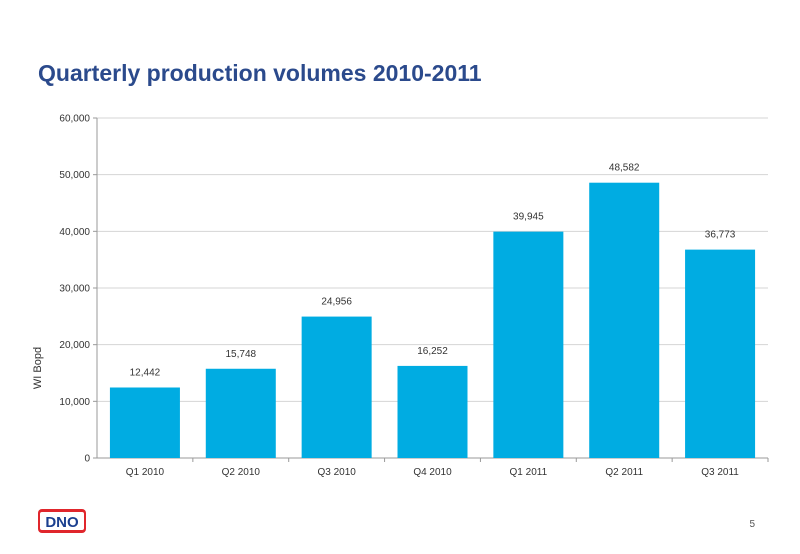 This screenshot has height=554, width=800. What do you see at coordinates (528, 217) in the screenshot?
I see `data-label: 39,945` at bounding box center [528, 217].